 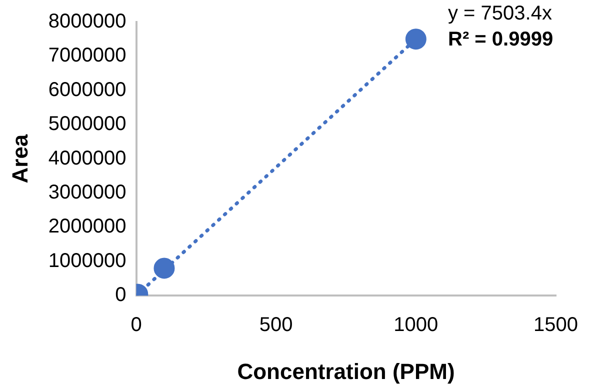 What do you see at coordinates (87, 193) in the screenshot?
I see `y-tick-label: 3000000` at bounding box center [87, 193].